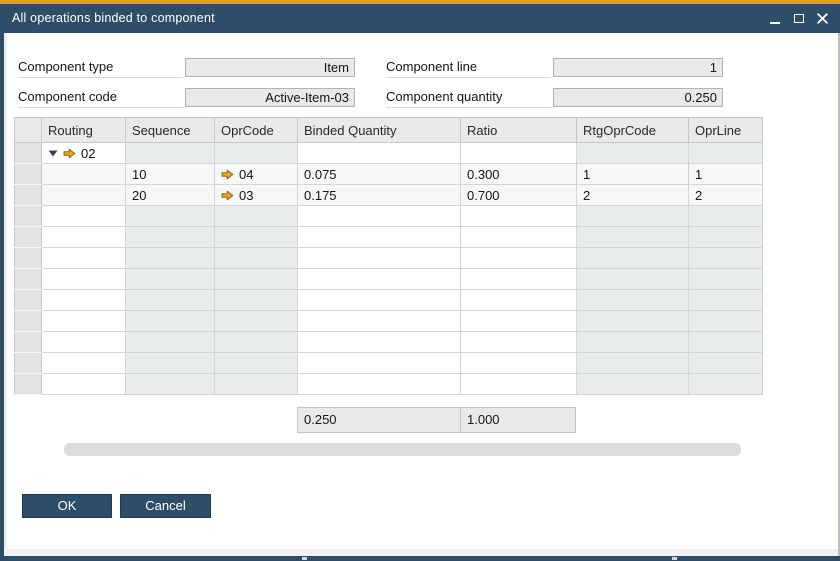 This screenshot has width=840, height=561. I want to click on component-type-field: Item, so click(270, 67).